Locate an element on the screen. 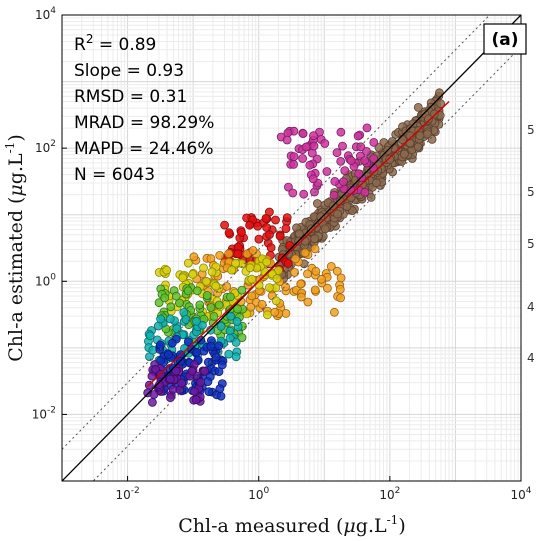 The width and height of the screenshot is (538, 541). right-edge-labels: 5 5 5 4 4 is located at coordinates (531, 244).